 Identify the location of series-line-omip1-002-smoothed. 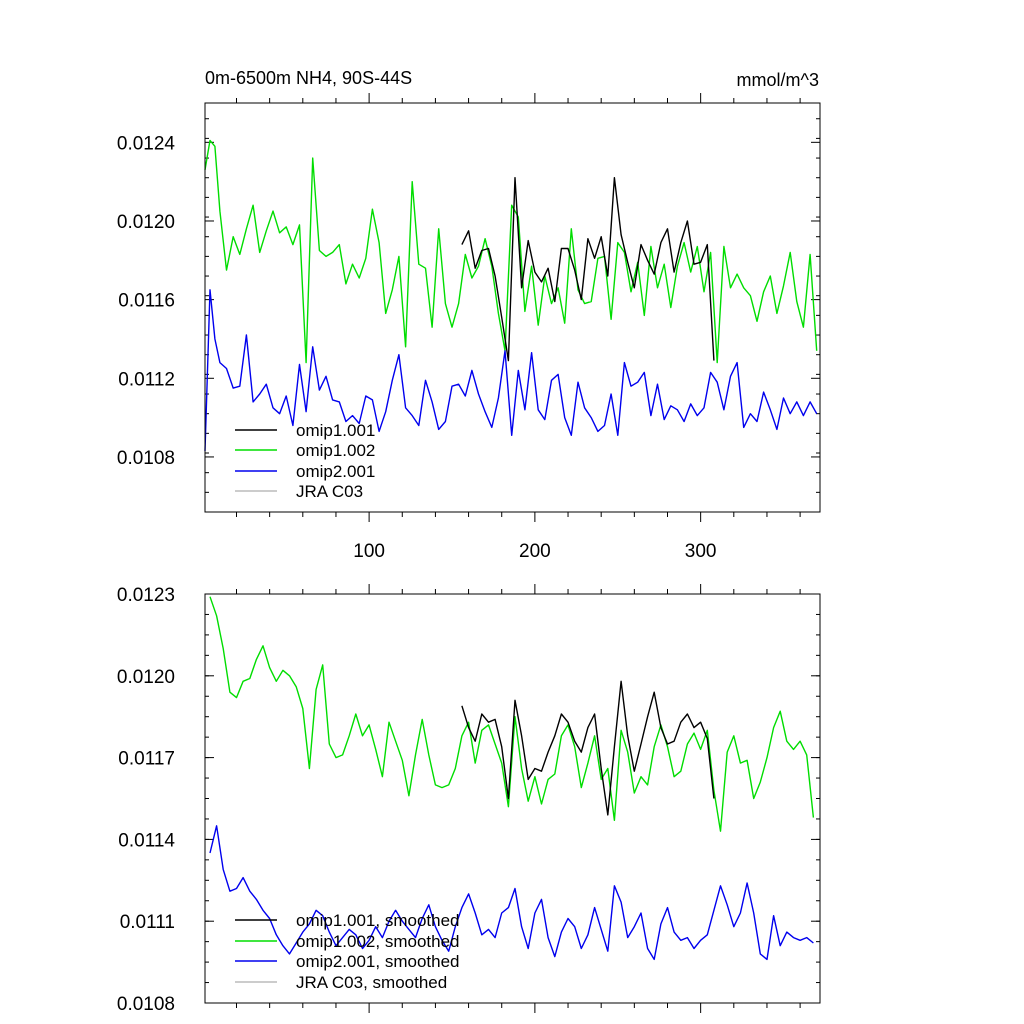
(512, 714).